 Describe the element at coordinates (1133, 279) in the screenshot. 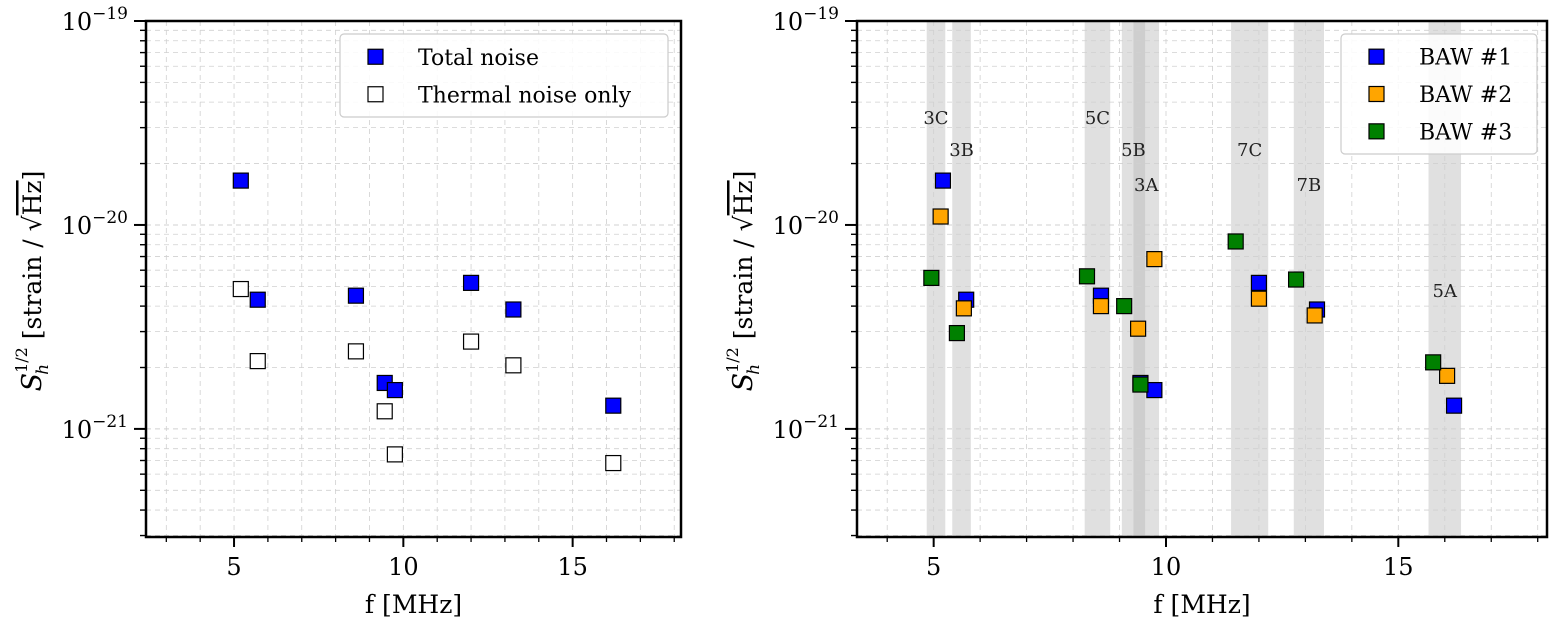

I see `band-5B` at that location.